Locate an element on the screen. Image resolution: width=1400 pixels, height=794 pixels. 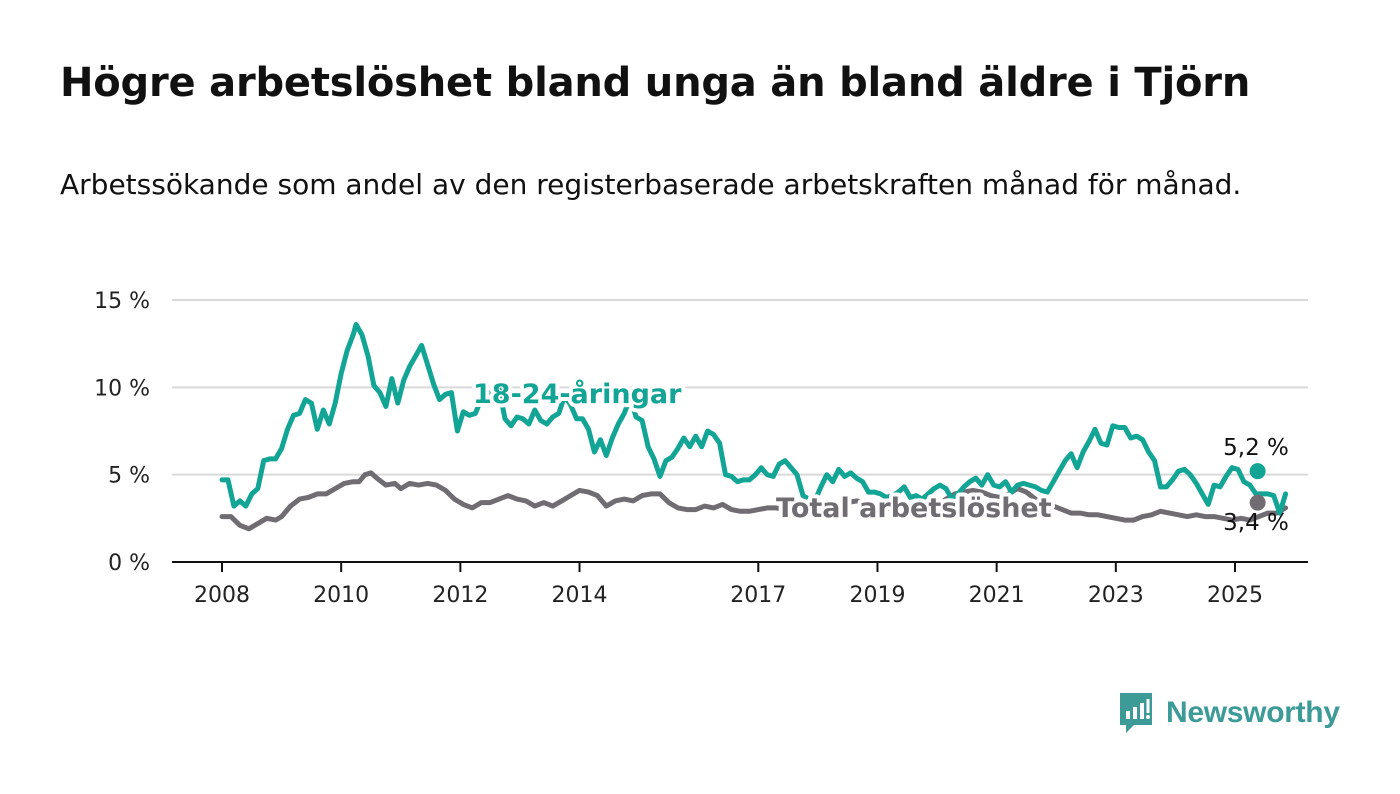
newsworthy-logo-icon is located at coordinates (1136, 713).